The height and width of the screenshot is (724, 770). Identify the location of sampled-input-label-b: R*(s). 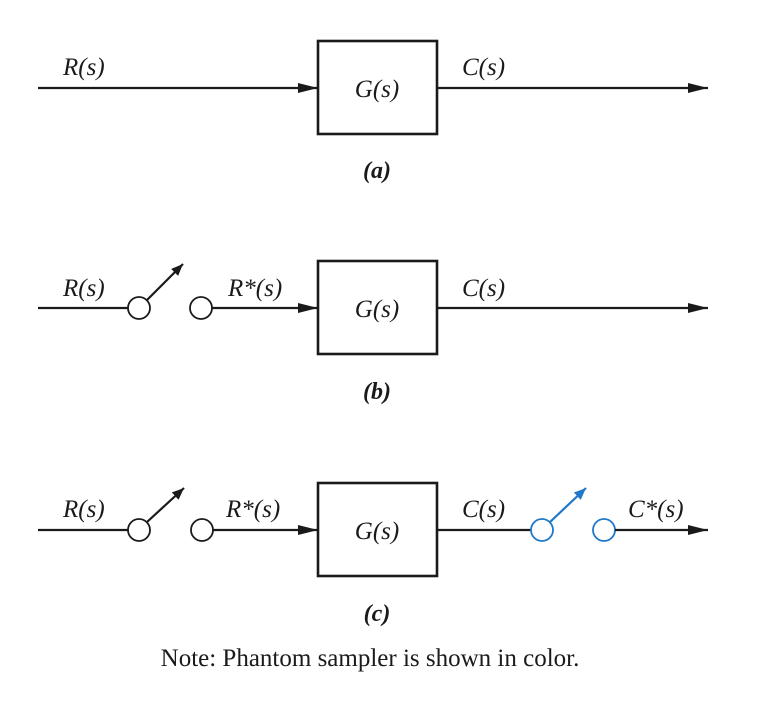
(254, 288).